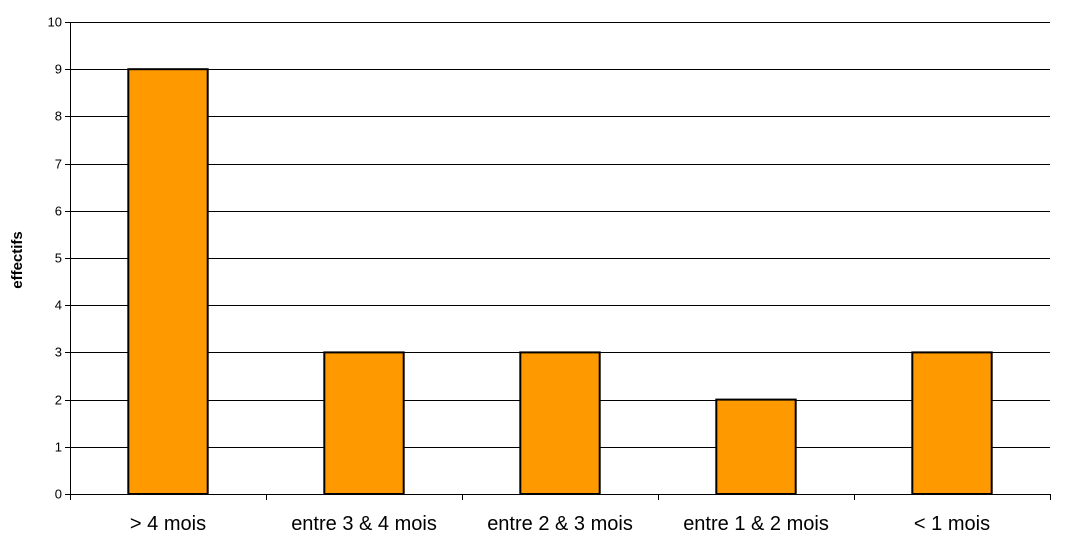  What do you see at coordinates (364, 524) in the screenshot?
I see `x-category-label: entre 3 & 4 mois` at bounding box center [364, 524].